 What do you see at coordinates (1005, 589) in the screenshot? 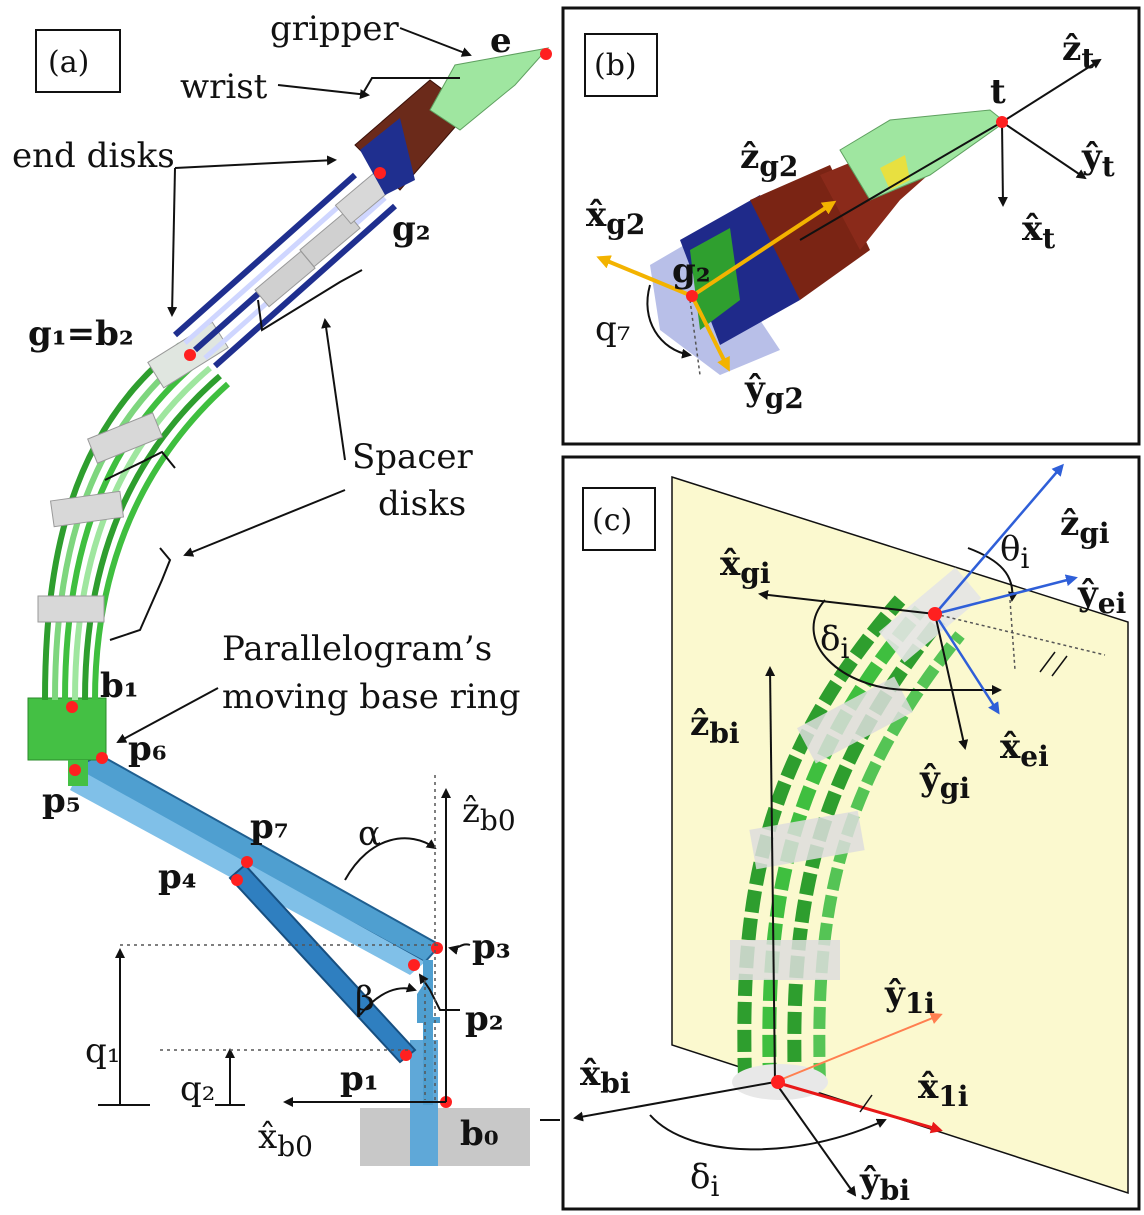
I see `frame-ei-axes` at bounding box center [1005, 589].